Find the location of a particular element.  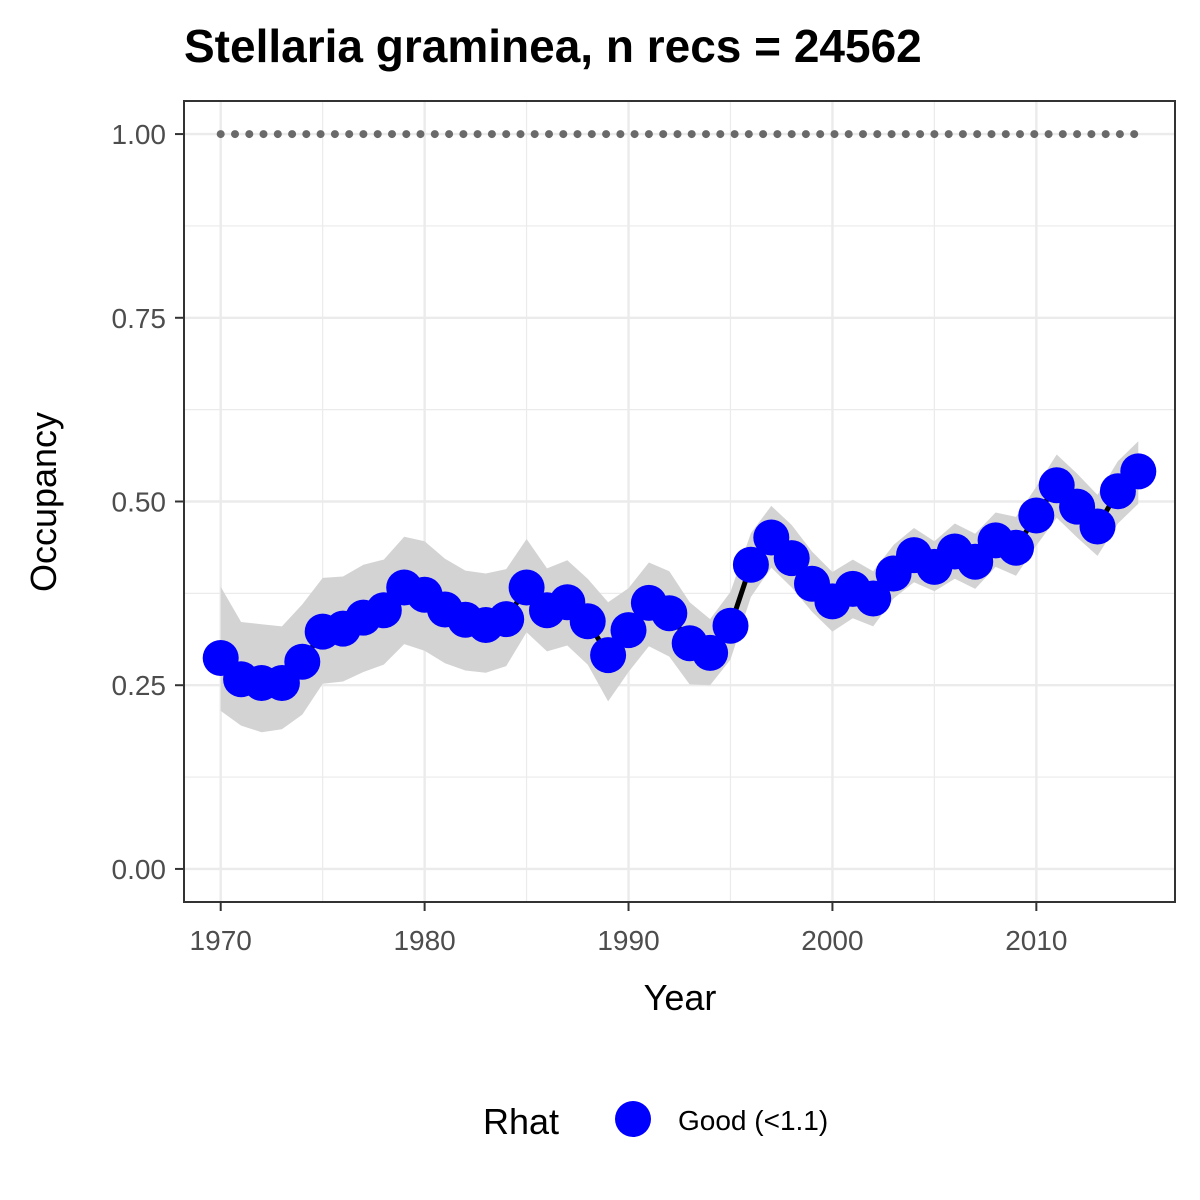

reference-line is located at coordinates (677, 134).